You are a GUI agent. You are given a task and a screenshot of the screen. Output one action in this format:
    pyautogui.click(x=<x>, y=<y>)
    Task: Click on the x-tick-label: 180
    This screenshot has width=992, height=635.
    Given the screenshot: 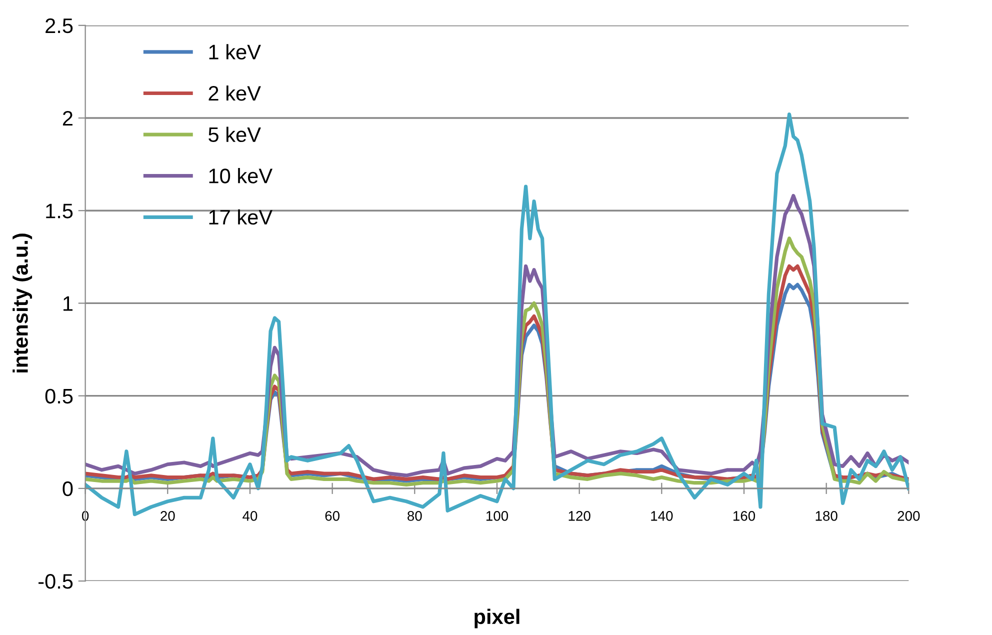 What is the action you would take?
    pyautogui.click(x=827, y=516)
    